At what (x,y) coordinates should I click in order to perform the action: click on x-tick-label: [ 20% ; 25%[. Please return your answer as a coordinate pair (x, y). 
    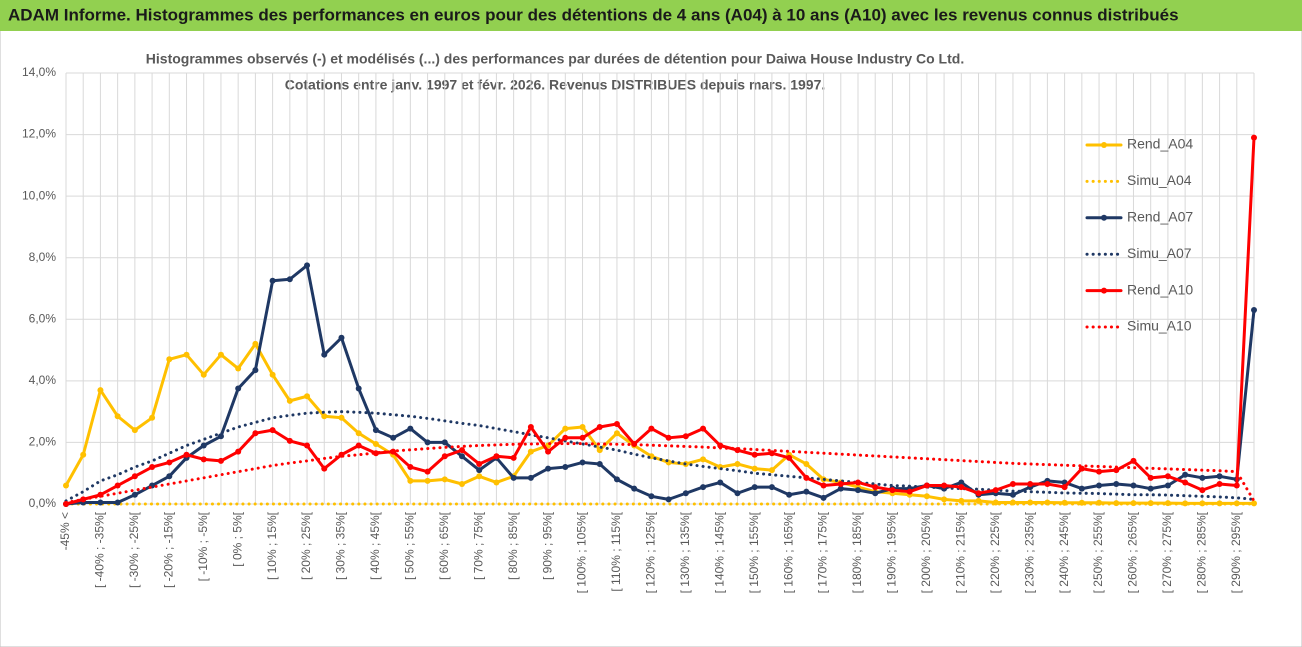
    Looking at the image, I should click on (306, 545).